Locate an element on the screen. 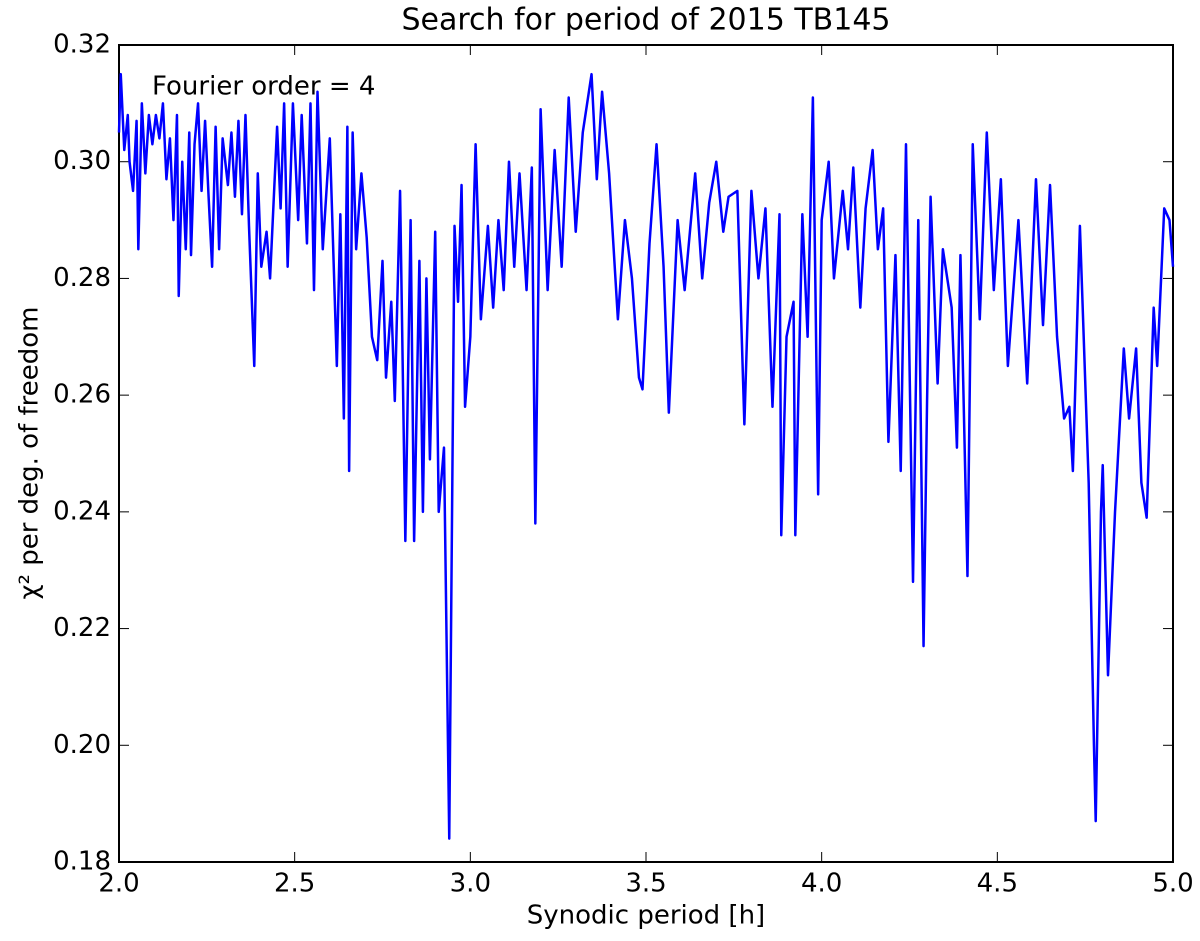 This screenshot has width=1200, height=941. chart-title: Search for period of 2015 TB145 is located at coordinates (646, 20).